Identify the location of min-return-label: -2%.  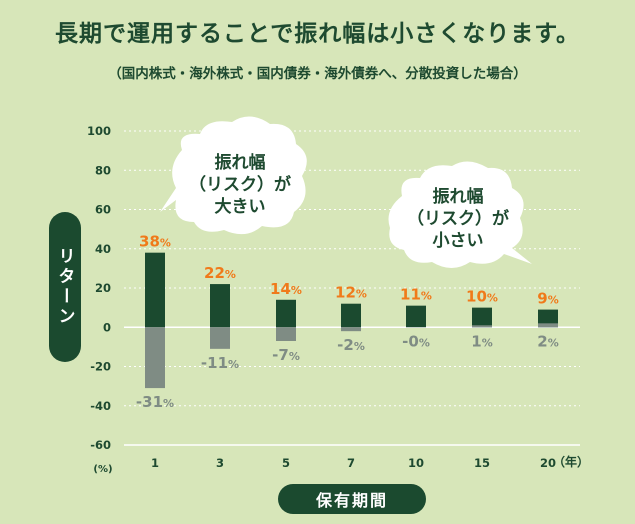
(351, 345).